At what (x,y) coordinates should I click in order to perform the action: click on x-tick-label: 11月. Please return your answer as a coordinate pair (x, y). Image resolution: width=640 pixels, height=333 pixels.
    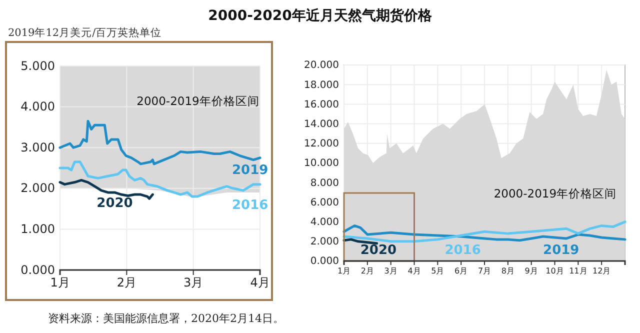
    Looking at the image, I should click on (578, 271).